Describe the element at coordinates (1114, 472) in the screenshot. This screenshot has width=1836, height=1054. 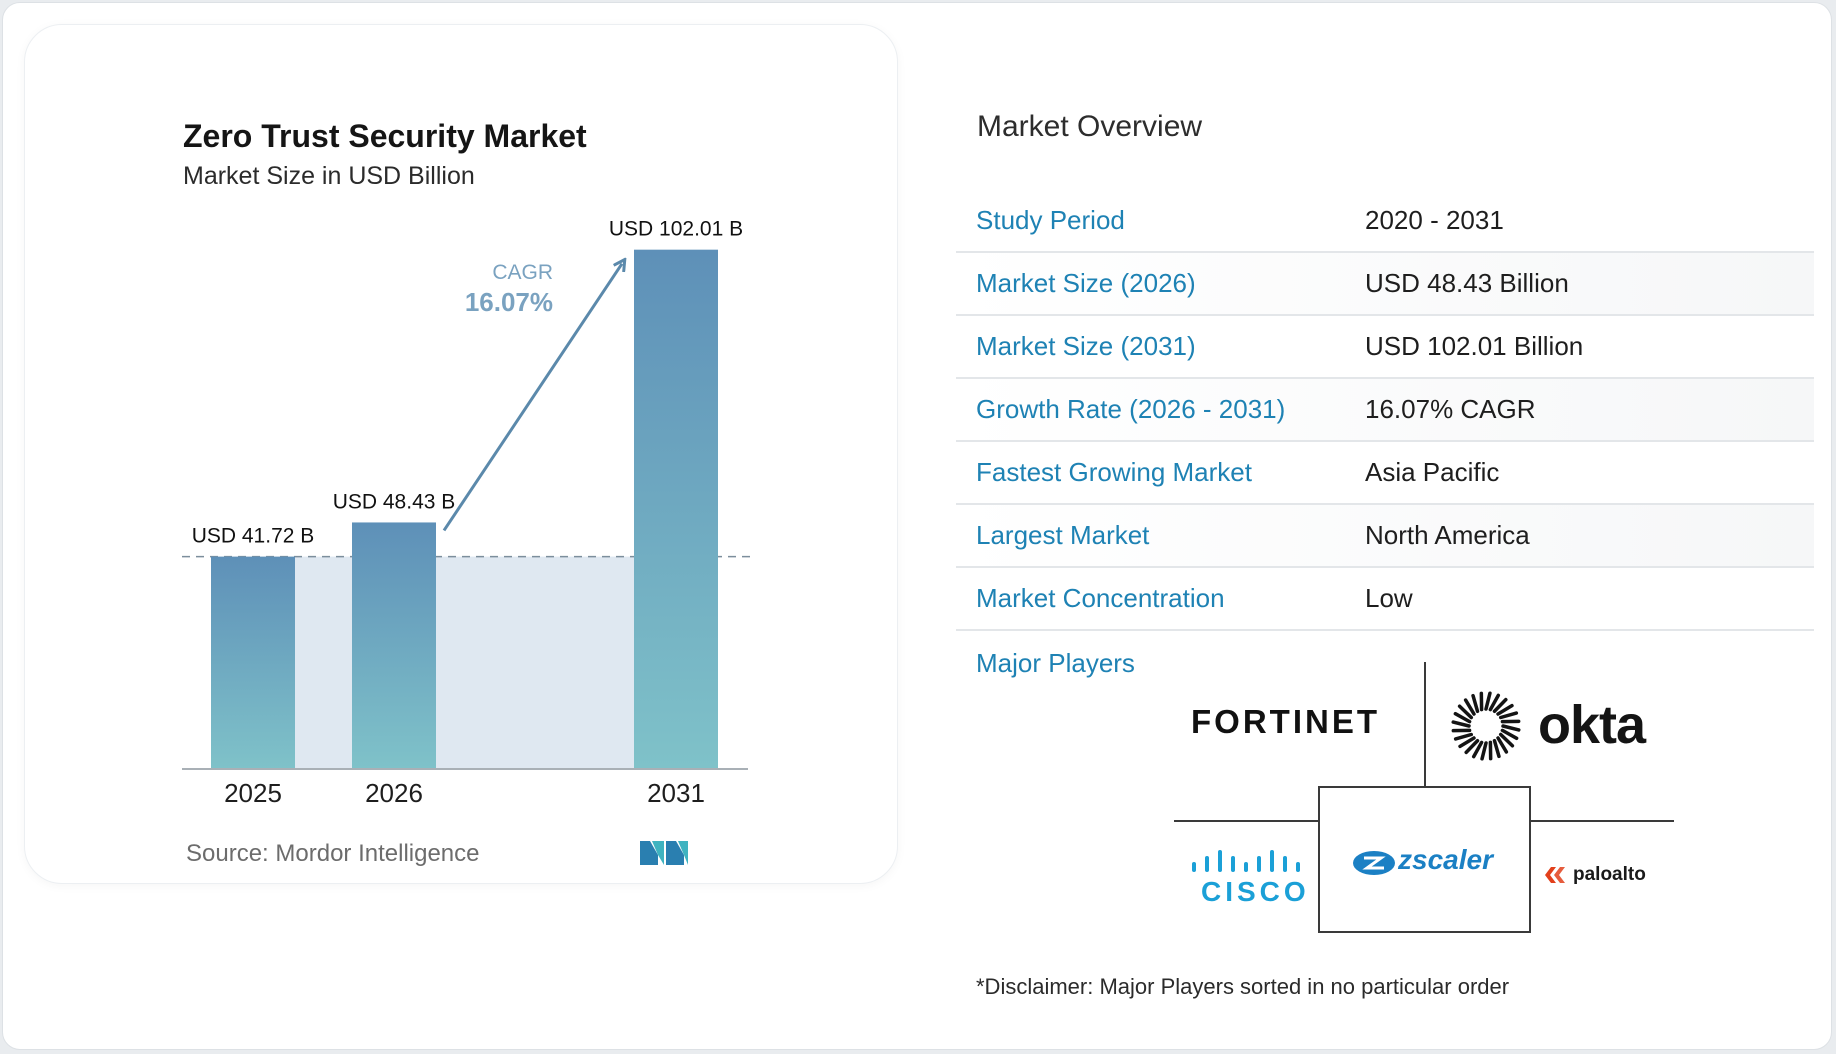
I see `overview-label: Fastest Growing Market` at that location.